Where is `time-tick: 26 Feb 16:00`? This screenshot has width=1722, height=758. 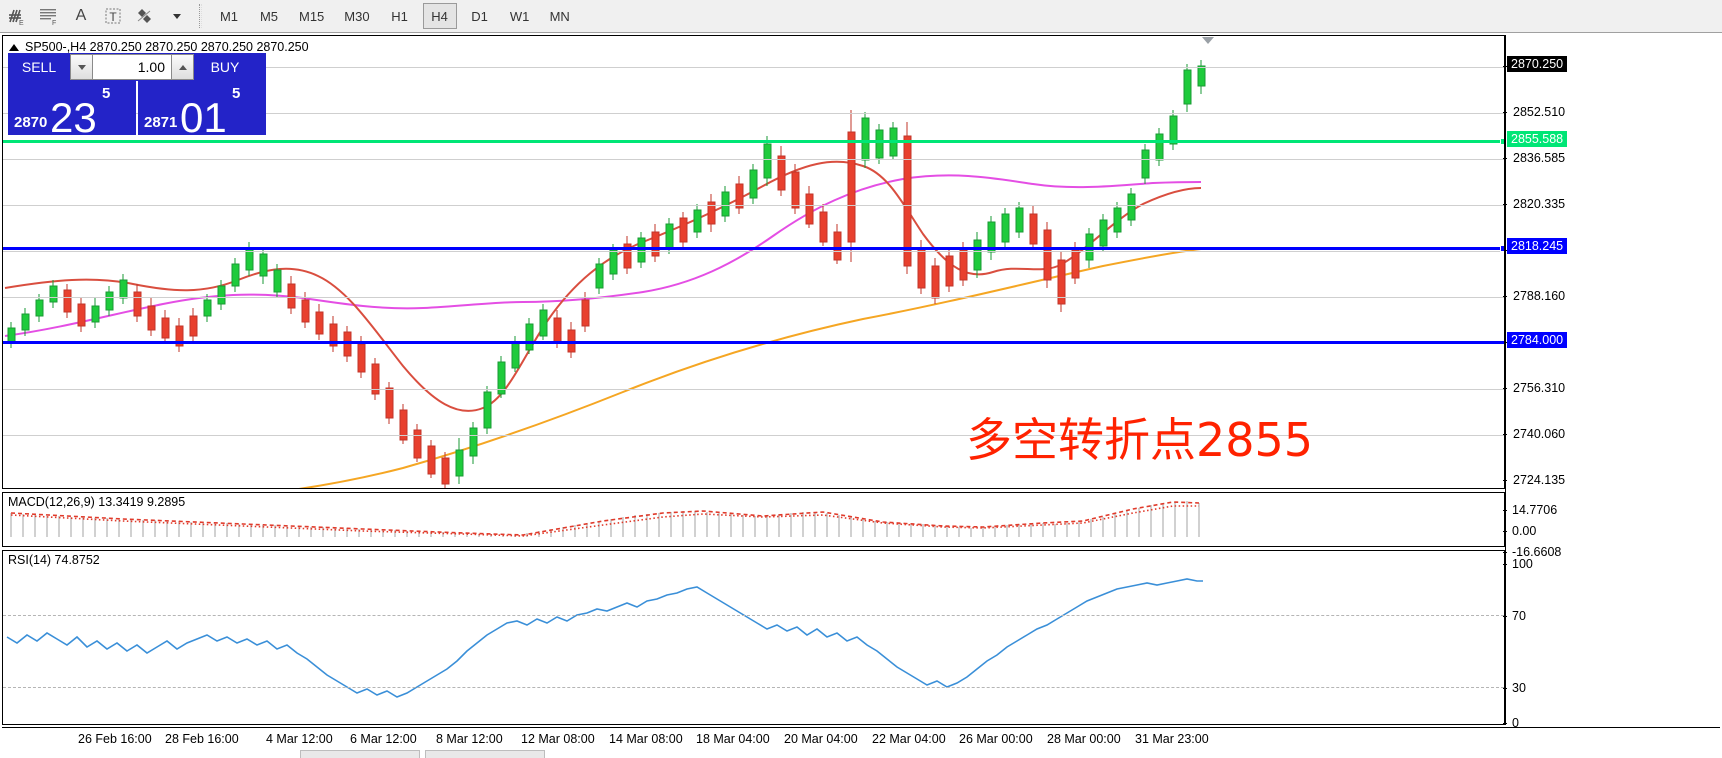 time-tick: 26 Feb 16:00 is located at coordinates (115, 739).